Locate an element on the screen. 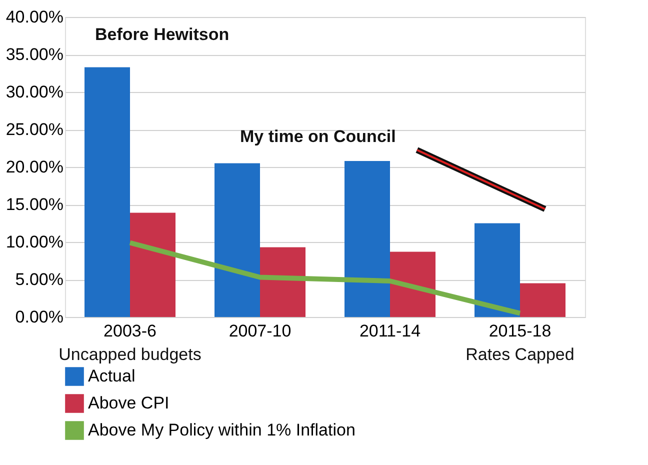 The height and width of the screenshot is (465, 648). y-tick-label: 5.00% is located at coordinates (39, 279).